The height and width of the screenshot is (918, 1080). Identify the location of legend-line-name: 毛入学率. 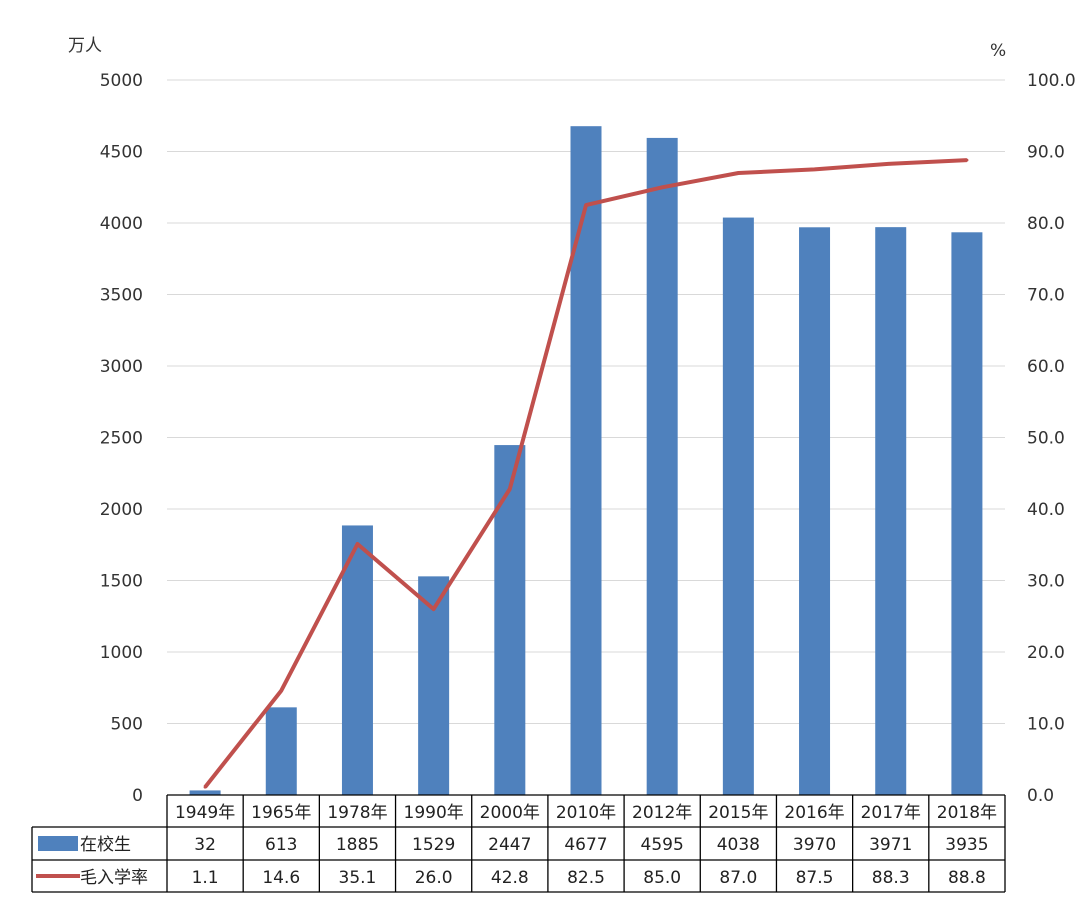
(114, 878).